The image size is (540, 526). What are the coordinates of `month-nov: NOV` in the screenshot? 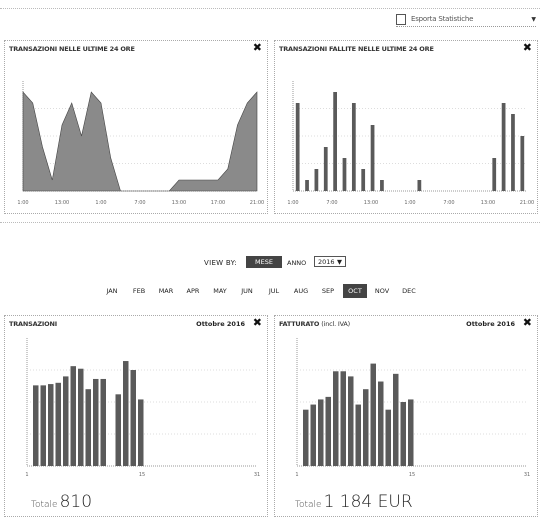 It's located at (382, 291).